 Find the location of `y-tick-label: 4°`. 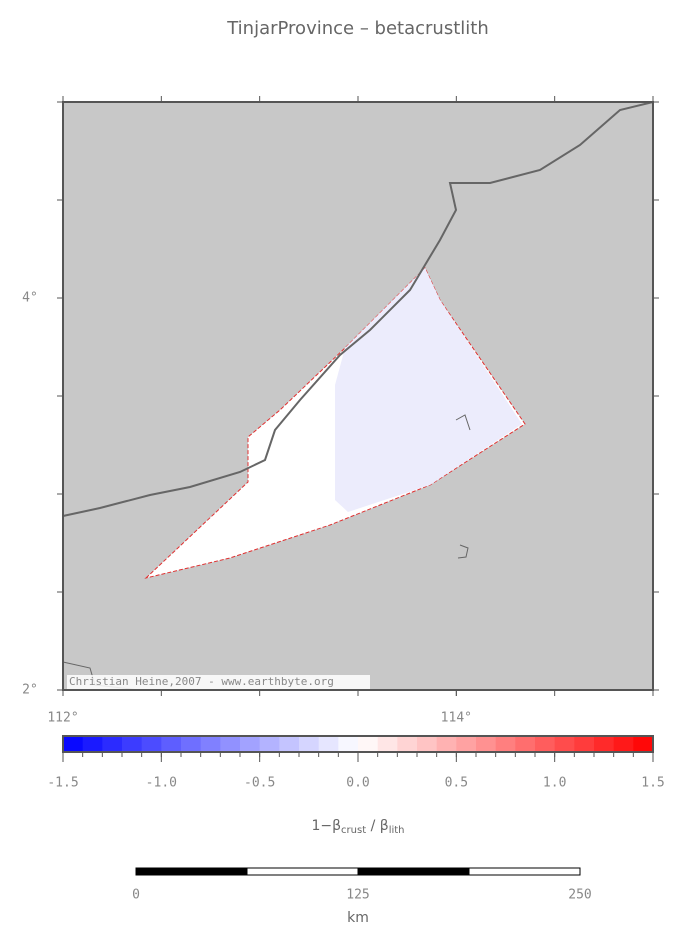

y-tick-label: 4° is located at coordinates (30, 298).